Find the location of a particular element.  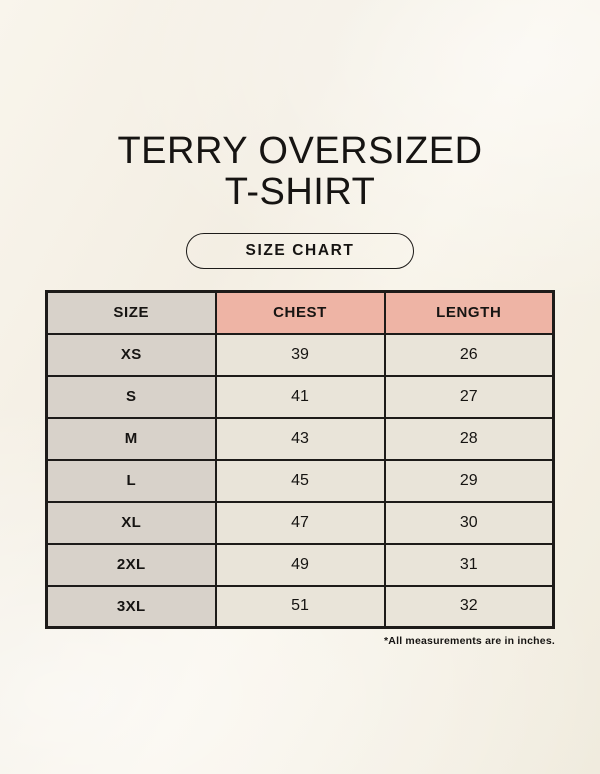

size-chart-badge: SIZE CHART is located at coordinates (300, 251).